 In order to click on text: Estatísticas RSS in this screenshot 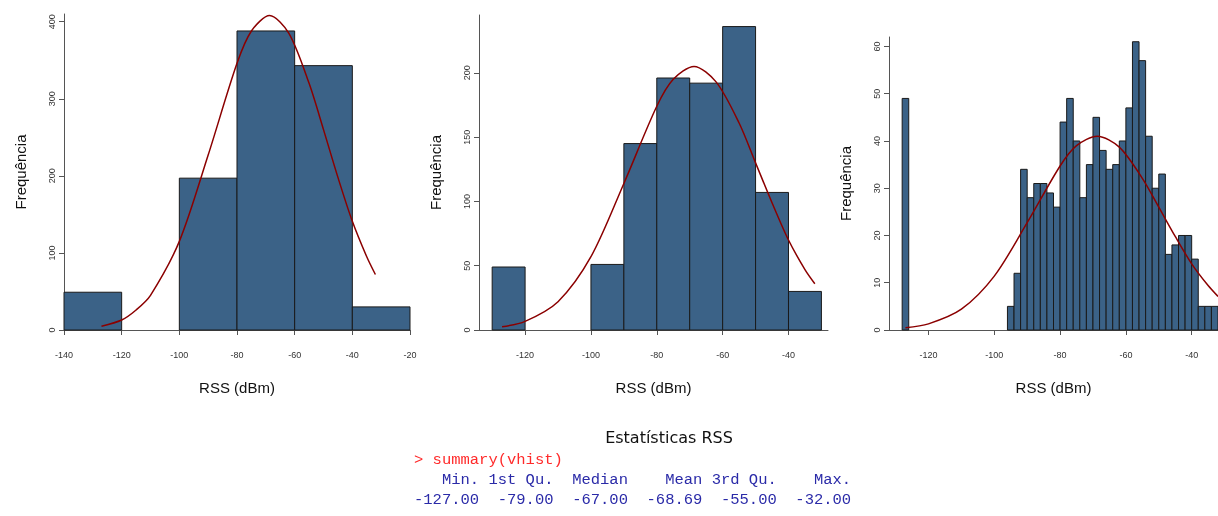, I will do `click(669, 438)`.